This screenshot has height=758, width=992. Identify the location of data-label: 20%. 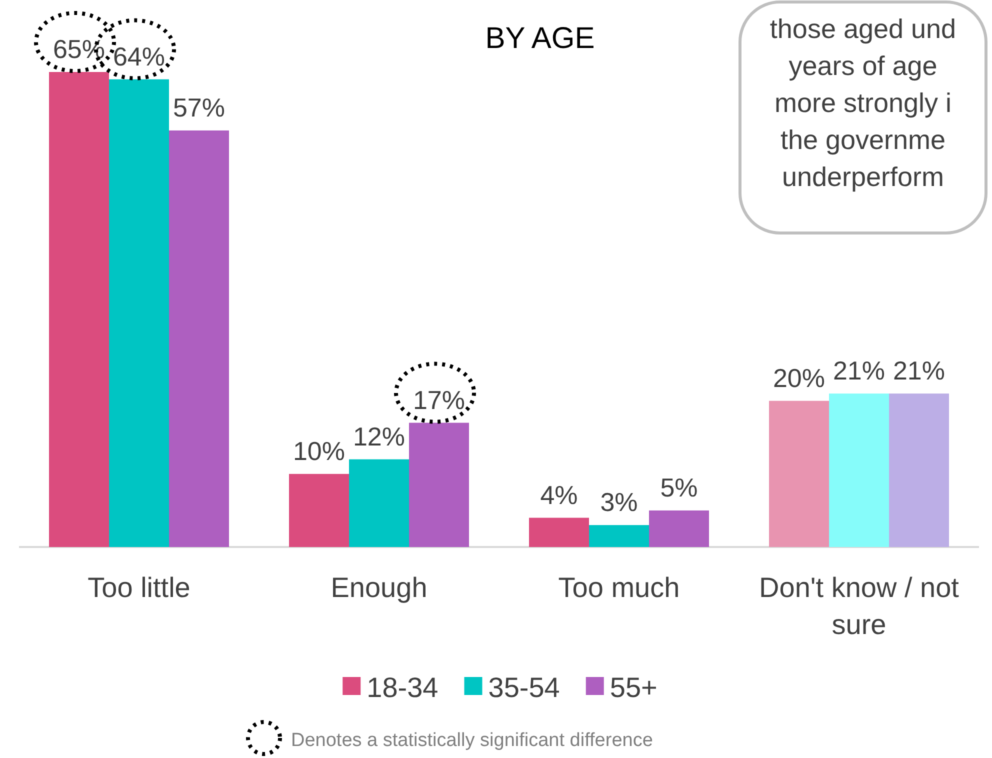
(799, 377).